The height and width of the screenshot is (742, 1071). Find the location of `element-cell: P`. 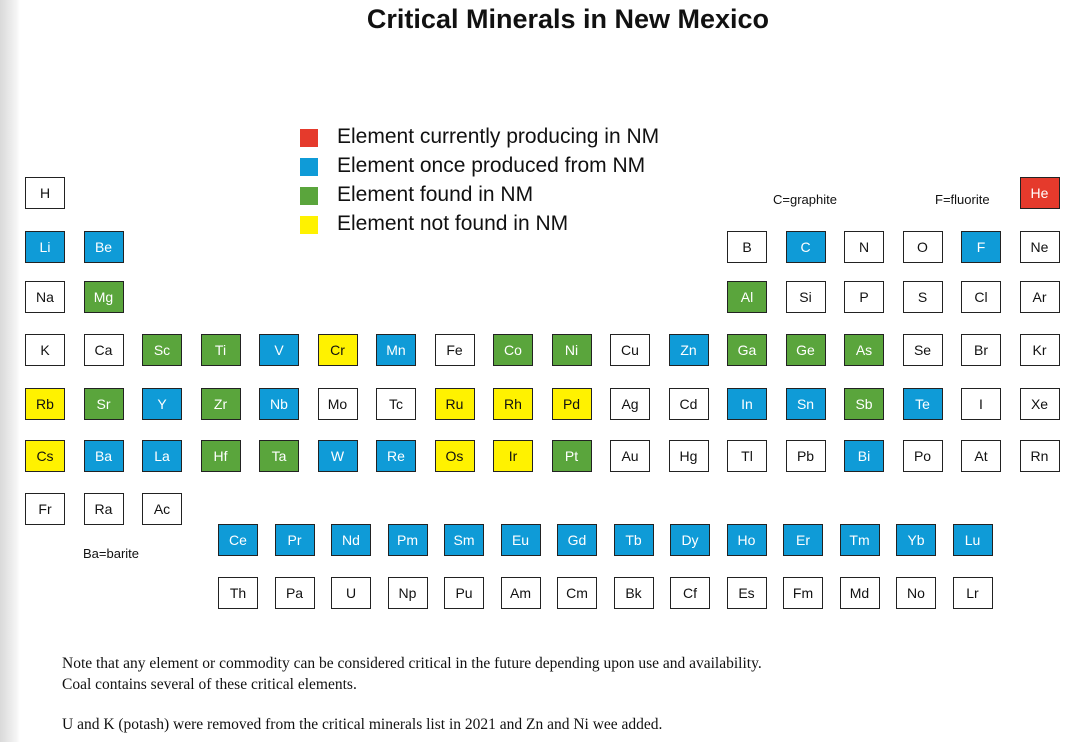

element-cell: P is located at coordinates (864, 297).